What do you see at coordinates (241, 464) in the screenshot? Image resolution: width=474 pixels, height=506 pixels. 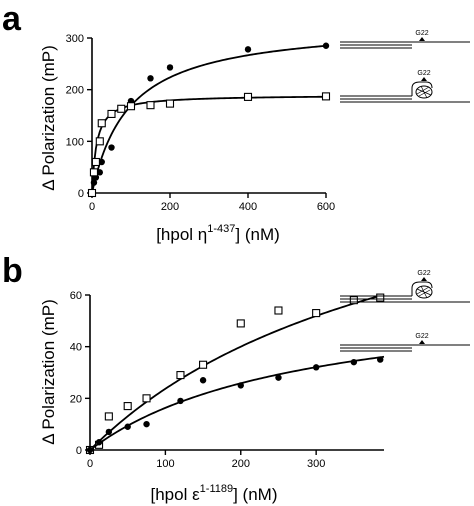 I see `panel-b-x-tick-label: 200` at bounding box center [241, 464].